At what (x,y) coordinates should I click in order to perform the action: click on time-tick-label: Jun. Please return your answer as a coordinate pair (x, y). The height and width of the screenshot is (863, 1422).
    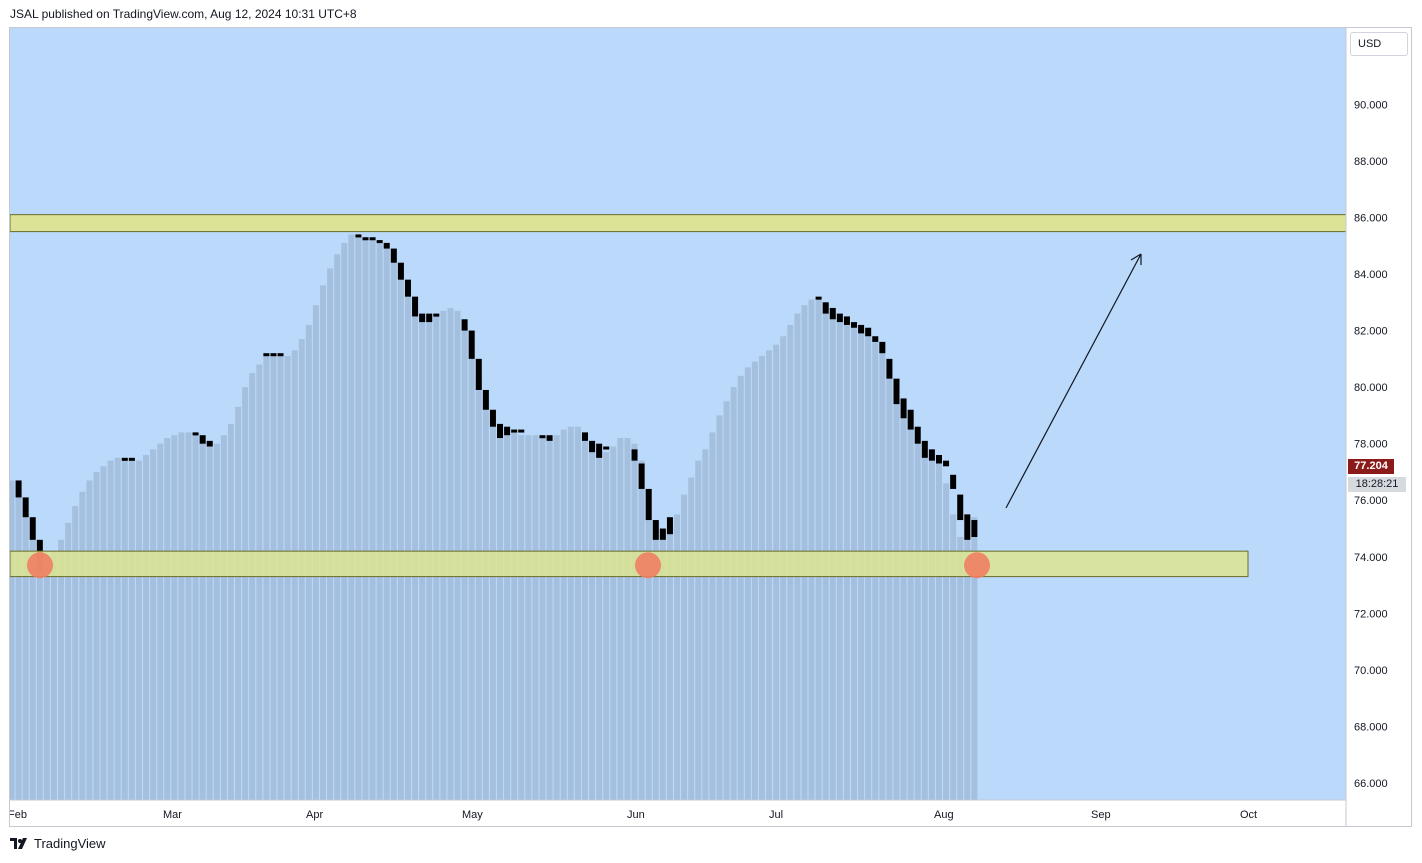
    Looking at the image, I should click on (636, 815).